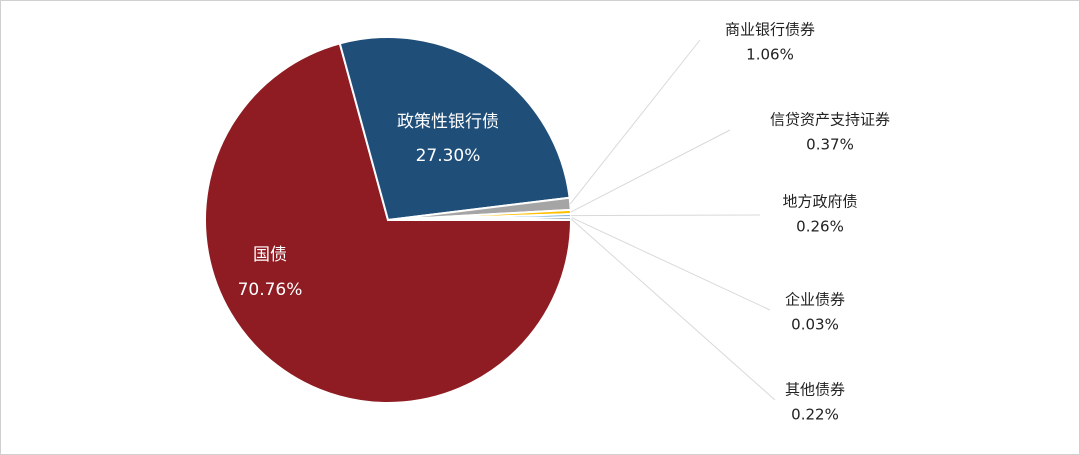 The image size is (1080, 455). I want to click on slice-value-label: 27.30%, so click(448, 156).